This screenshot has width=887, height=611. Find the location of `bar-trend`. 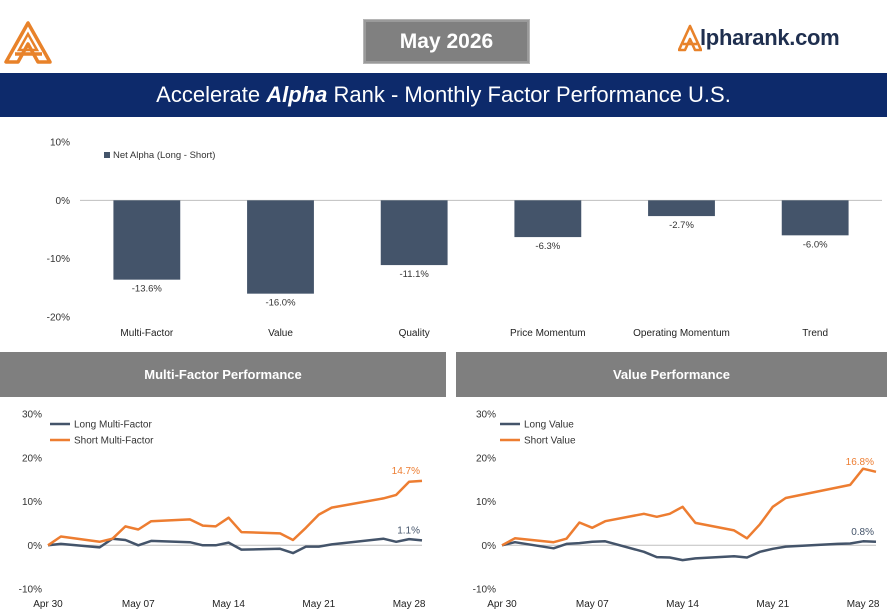

bar-trend is located at coordinates (815, 218).